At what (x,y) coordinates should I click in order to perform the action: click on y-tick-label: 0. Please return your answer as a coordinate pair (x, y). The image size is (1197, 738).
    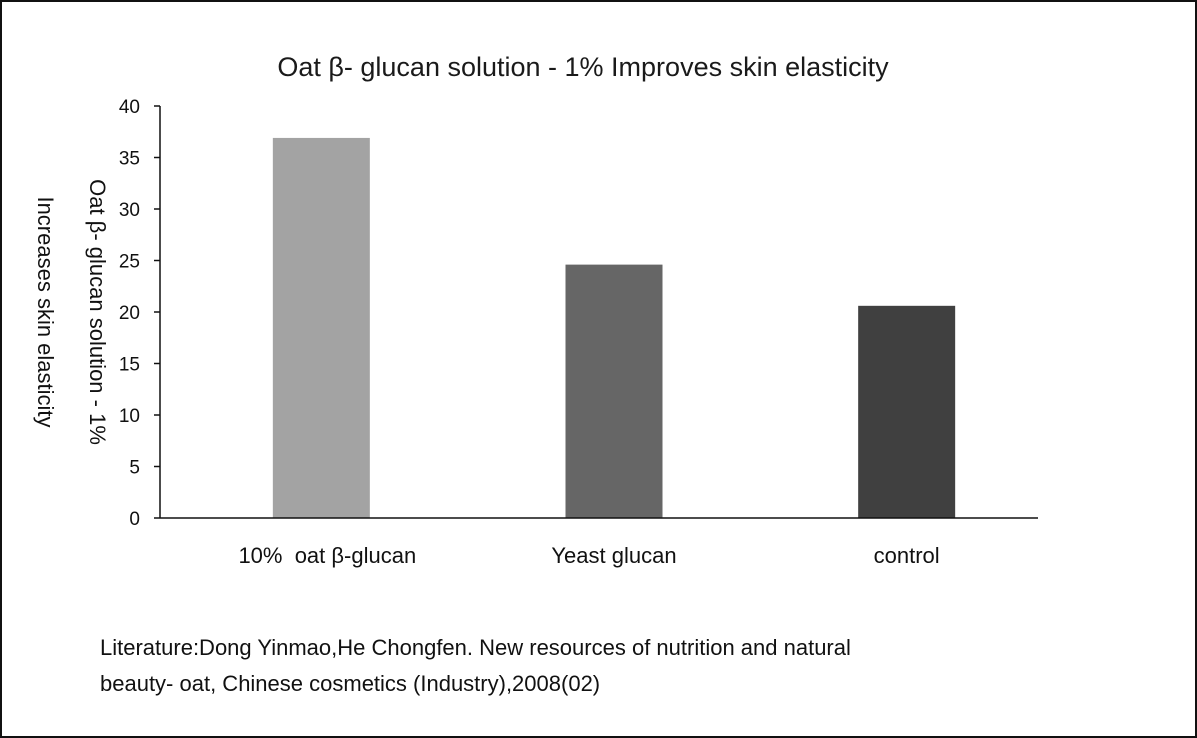
    Looking at the image, I should click on (134, 519).